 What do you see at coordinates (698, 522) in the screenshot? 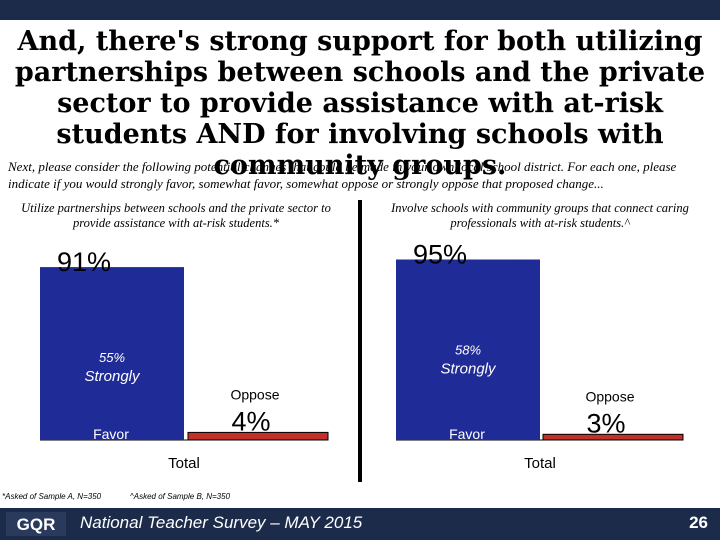
I see `page-number: 26` at bounding box center [698, 522].